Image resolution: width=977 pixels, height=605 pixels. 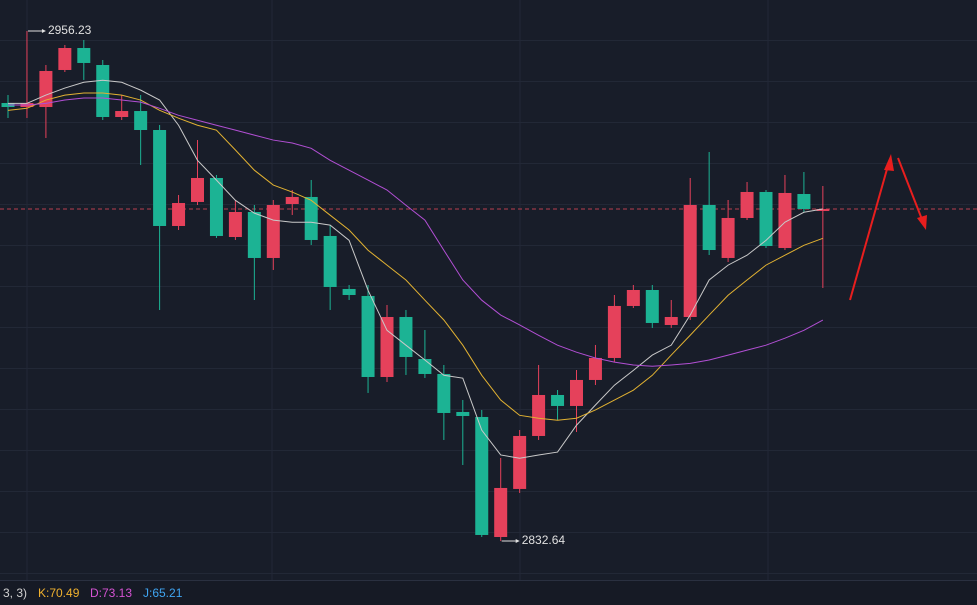 I want to click on extreme-label: 2832.64, so click(x=544, y=540).